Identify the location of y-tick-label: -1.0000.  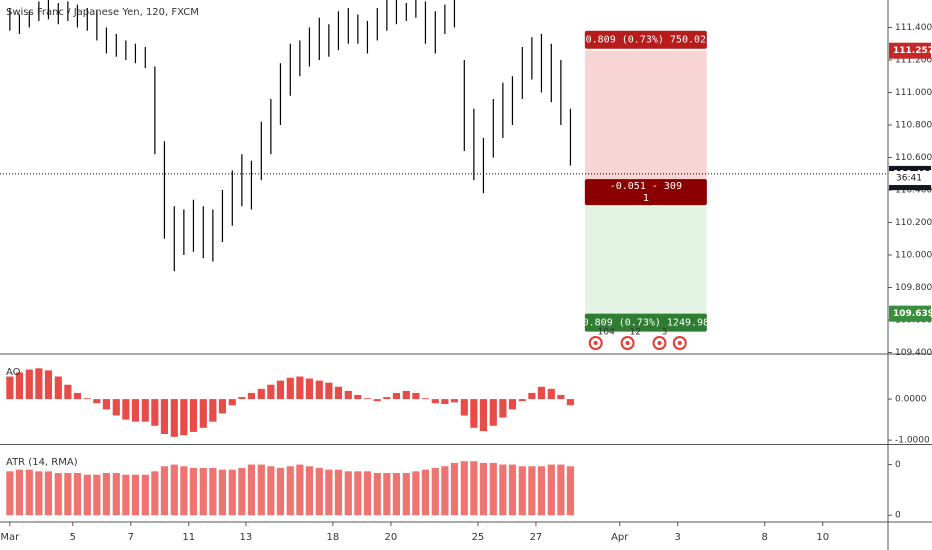
(912, 441).